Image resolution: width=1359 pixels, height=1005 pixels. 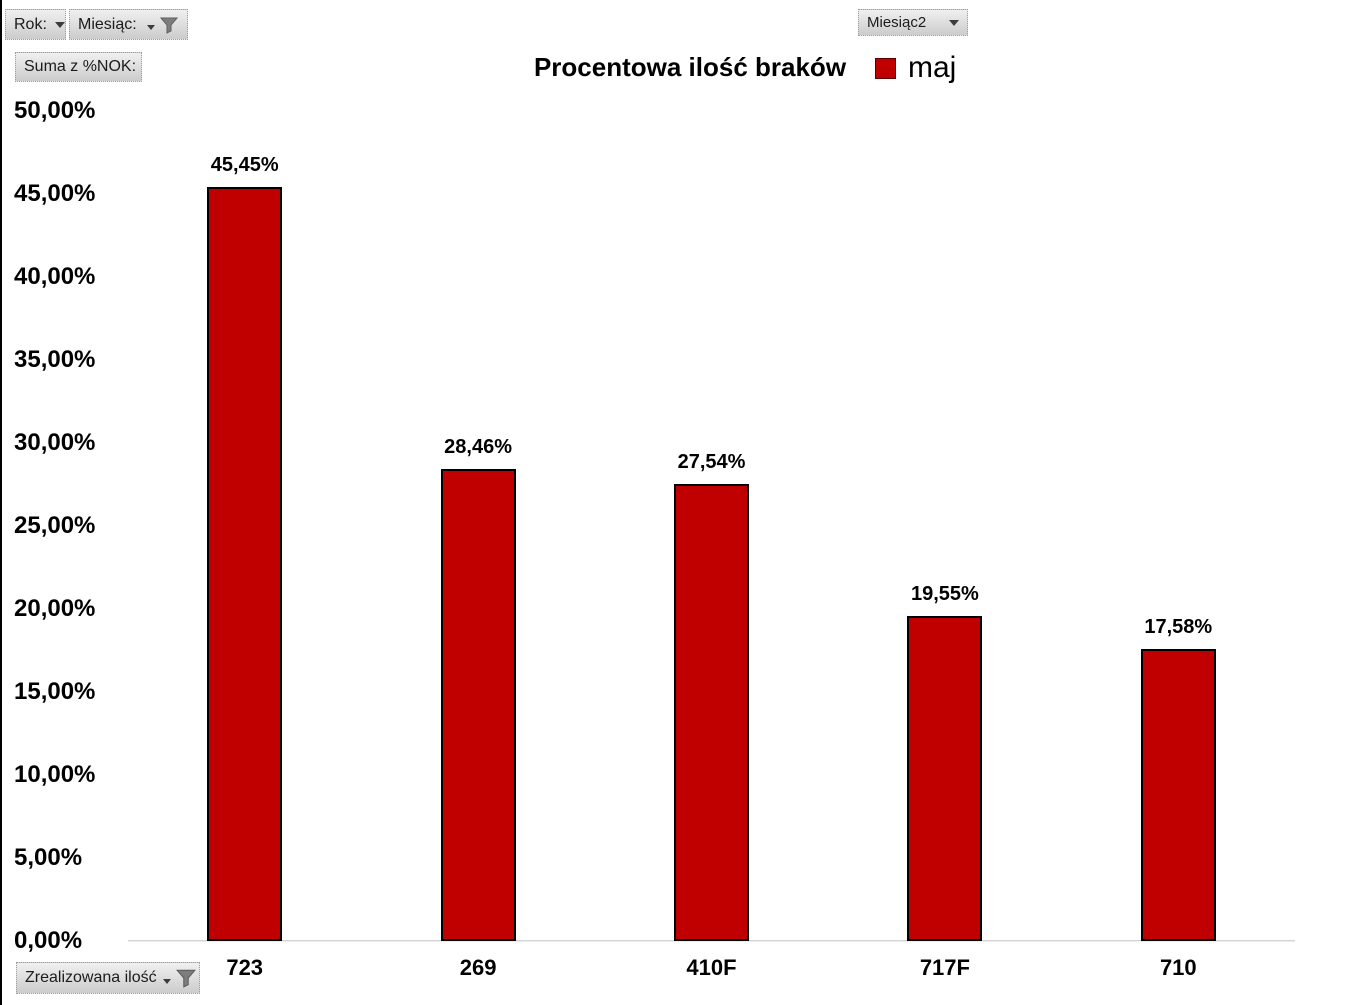 I want to click on y-axis-tick-label: 35,00%, so click(x=55, y=359).